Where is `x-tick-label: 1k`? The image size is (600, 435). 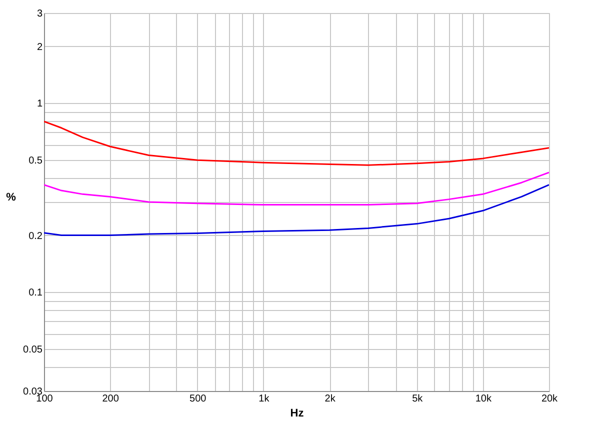
x-tick-label: 1k is located at coordinates (264, 399).